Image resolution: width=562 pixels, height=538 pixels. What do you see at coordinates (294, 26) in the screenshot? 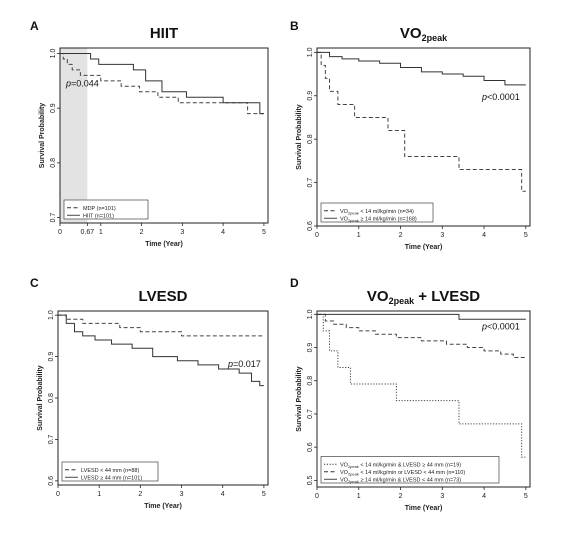
I see `panel-letter: B` at bounding box center [294, 26].